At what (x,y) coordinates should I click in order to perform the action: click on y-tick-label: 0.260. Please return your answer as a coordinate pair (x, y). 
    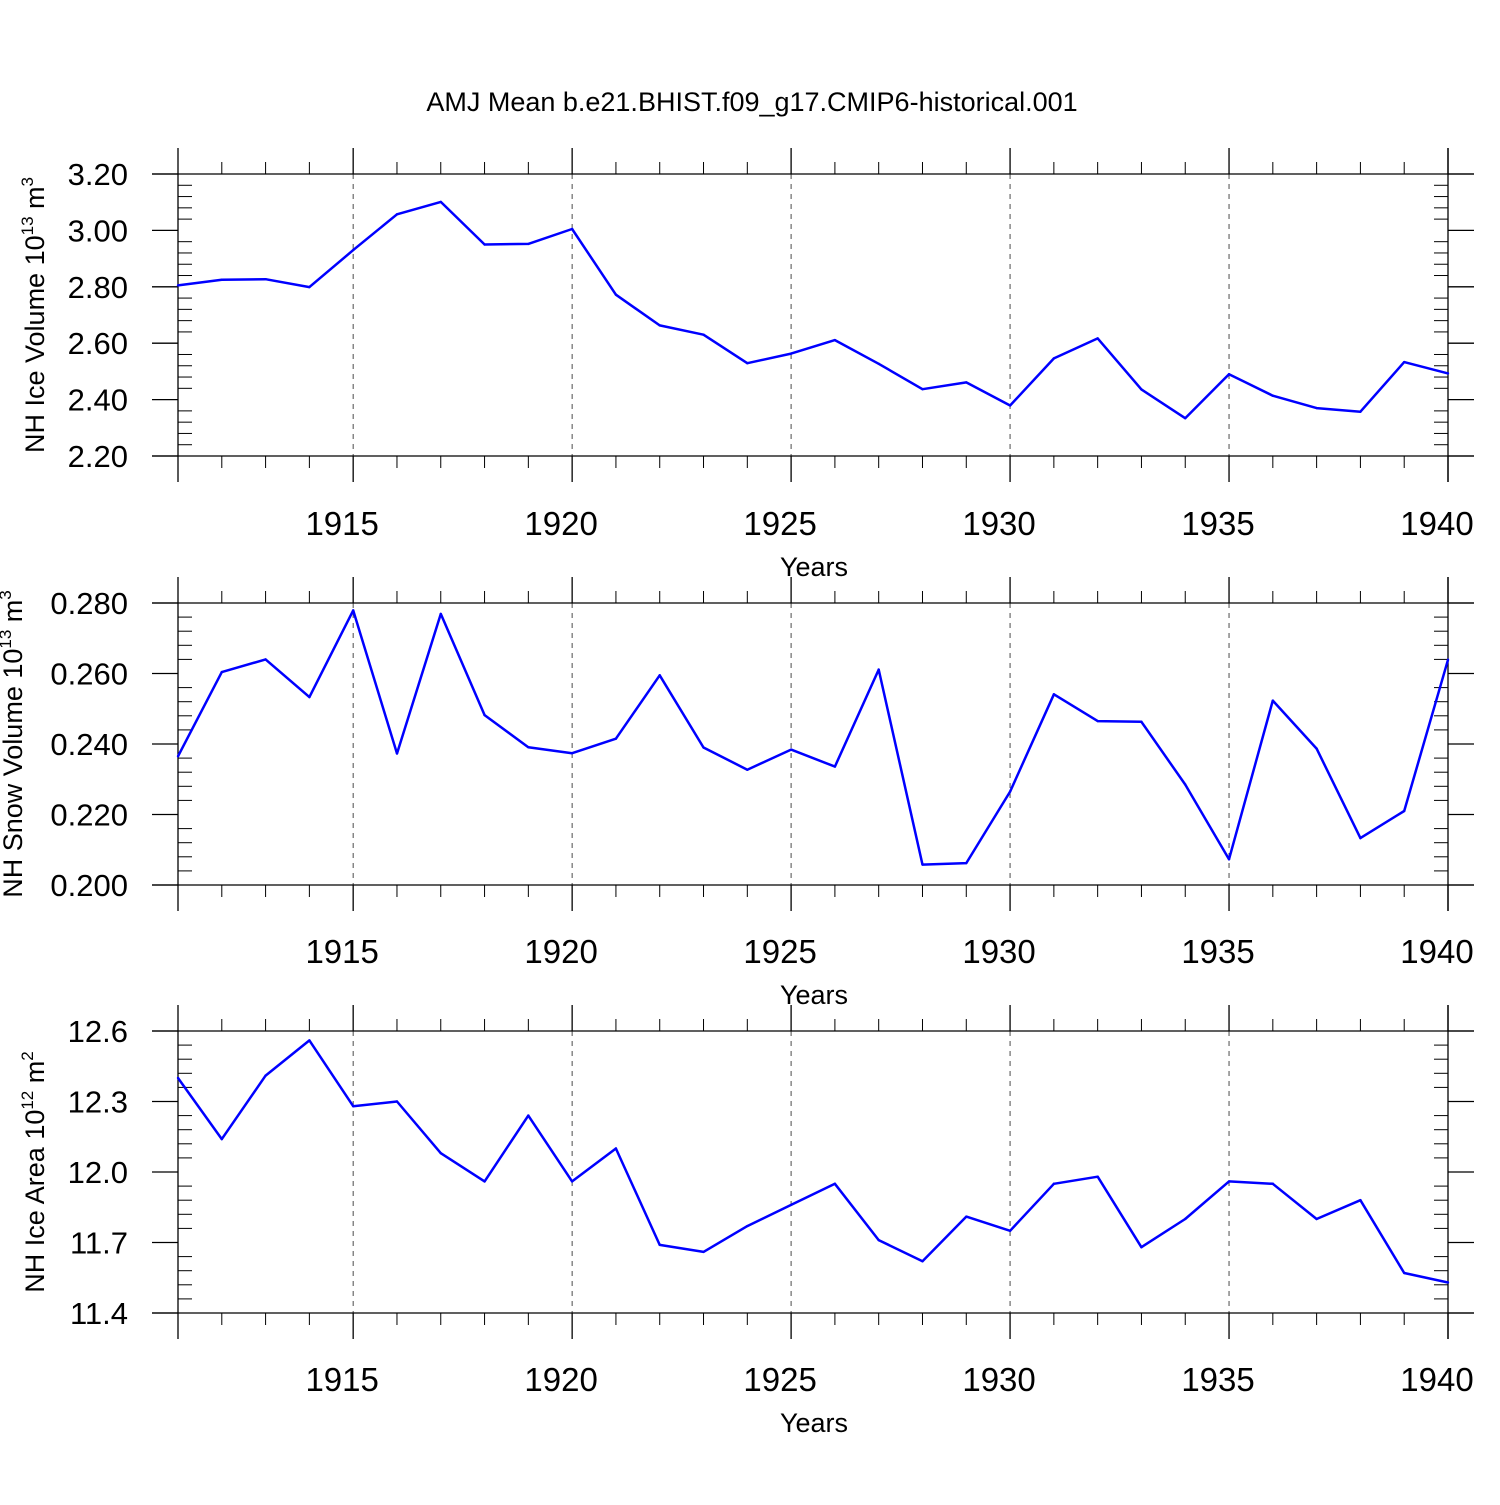
    Looking at the image, I should click on (89, 674).